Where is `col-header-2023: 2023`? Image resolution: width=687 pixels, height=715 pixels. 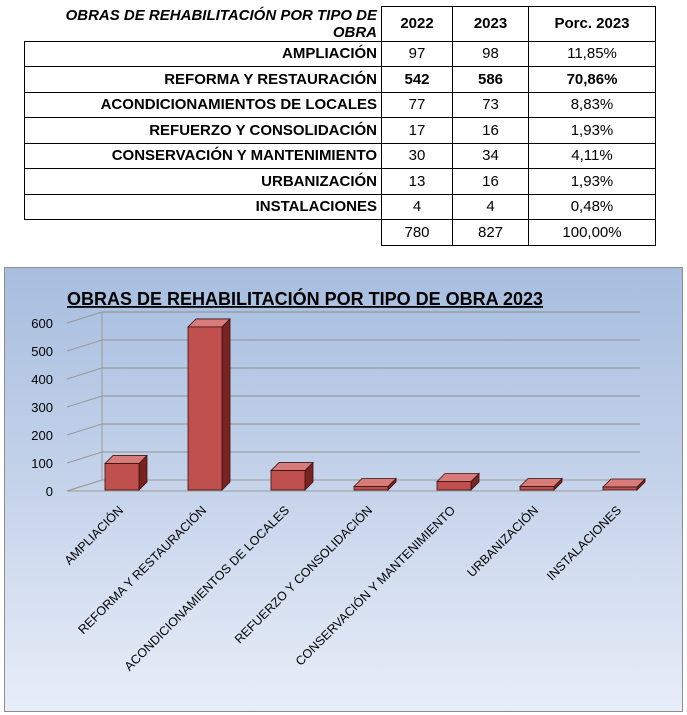 col-header-2023: 2023 is located at coordinates (490, 24).